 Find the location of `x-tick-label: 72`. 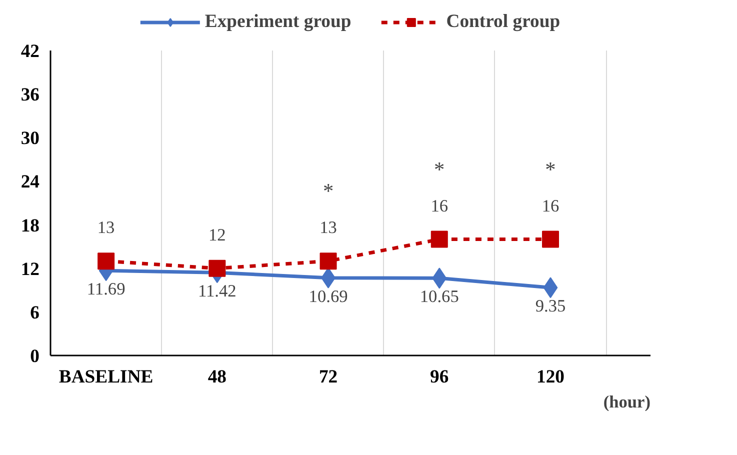

x-tick-label: 72 is located at coordinates (328, 377).